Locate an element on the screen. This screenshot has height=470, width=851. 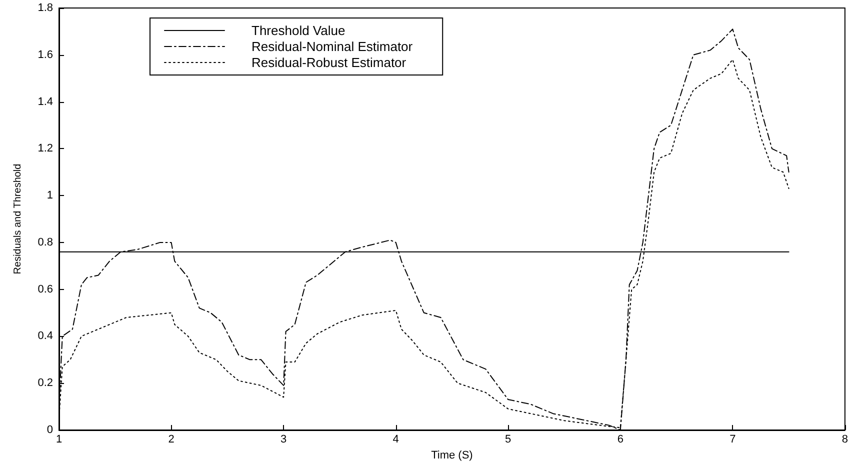
x-tick-label: 5 is located at coordinates (508, 440).